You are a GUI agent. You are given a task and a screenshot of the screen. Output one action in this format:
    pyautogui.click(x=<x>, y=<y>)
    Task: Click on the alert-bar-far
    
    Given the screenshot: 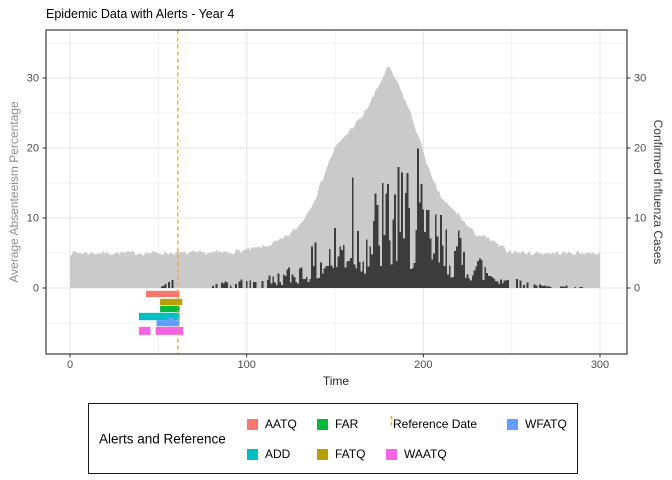 What is the action you would take?
    pyautogui.click(x=170, y=309)
    